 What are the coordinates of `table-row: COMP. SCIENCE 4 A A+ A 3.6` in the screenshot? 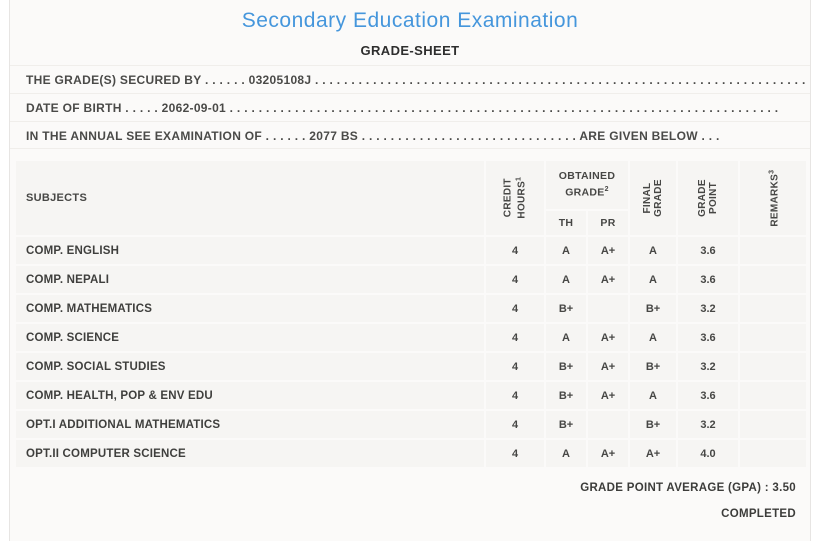 It's located at (411, 337).